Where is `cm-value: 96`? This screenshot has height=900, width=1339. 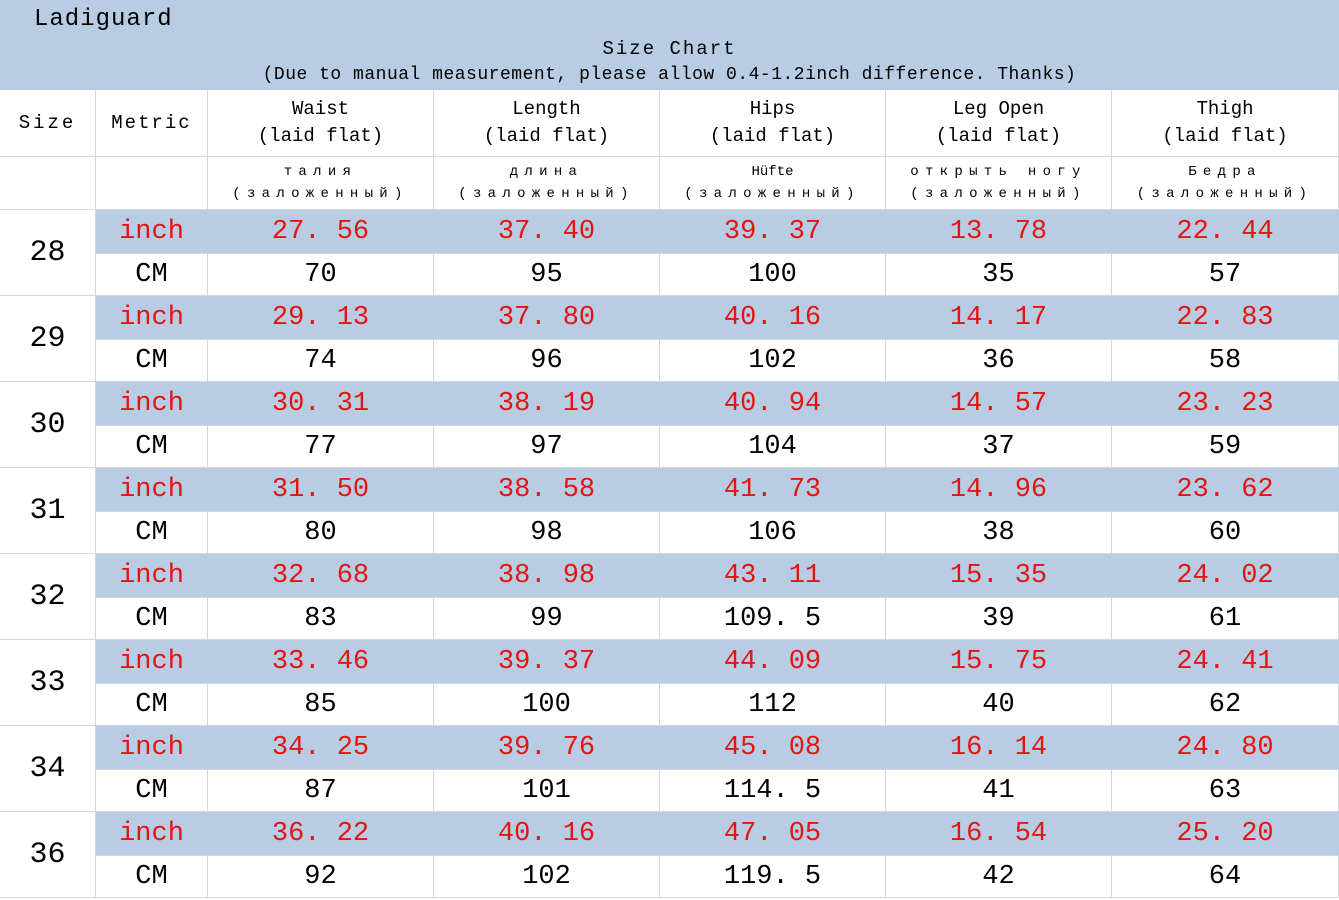
cm-value: 96 is located at coordinates (547, 361).